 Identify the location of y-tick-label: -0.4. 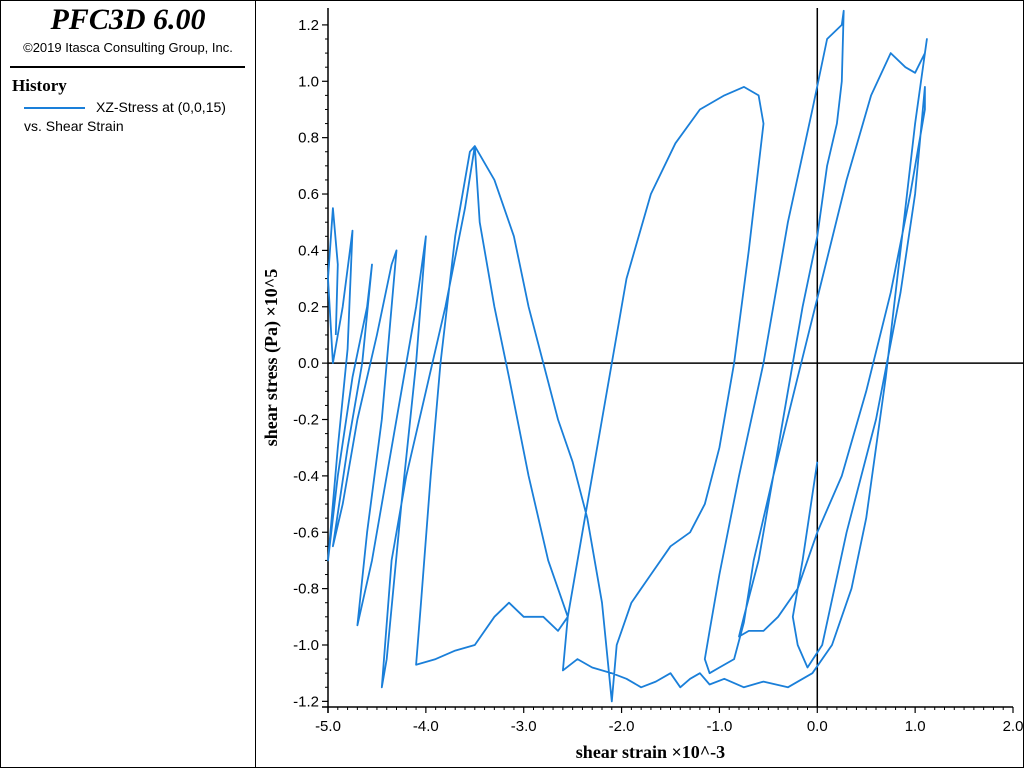
(306, 476).